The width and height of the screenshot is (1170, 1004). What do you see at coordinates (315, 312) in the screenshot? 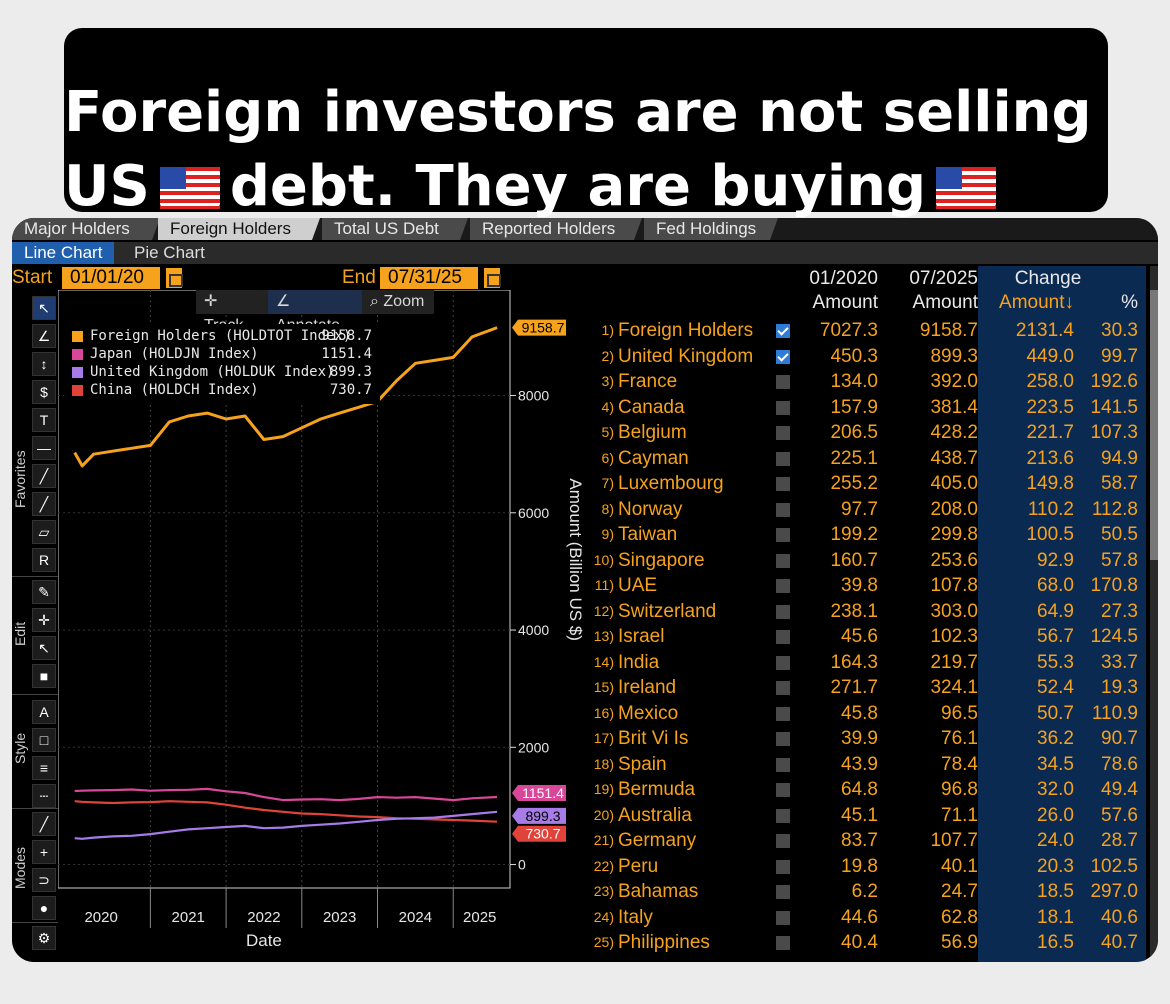
I see `annotate-button: ∠ Annotate` at bounding box center [315, 312].